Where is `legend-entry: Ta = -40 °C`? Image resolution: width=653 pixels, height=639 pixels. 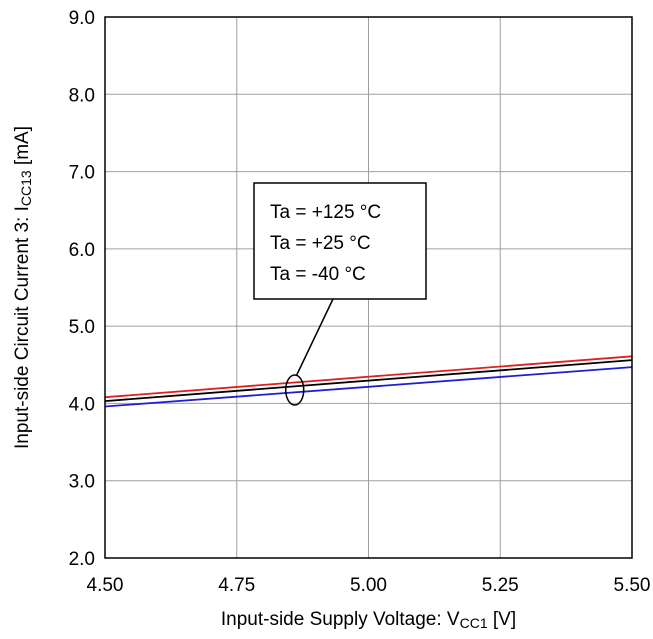
legend-entry: Ta = -40 °C is located at coordinates (318, 274).